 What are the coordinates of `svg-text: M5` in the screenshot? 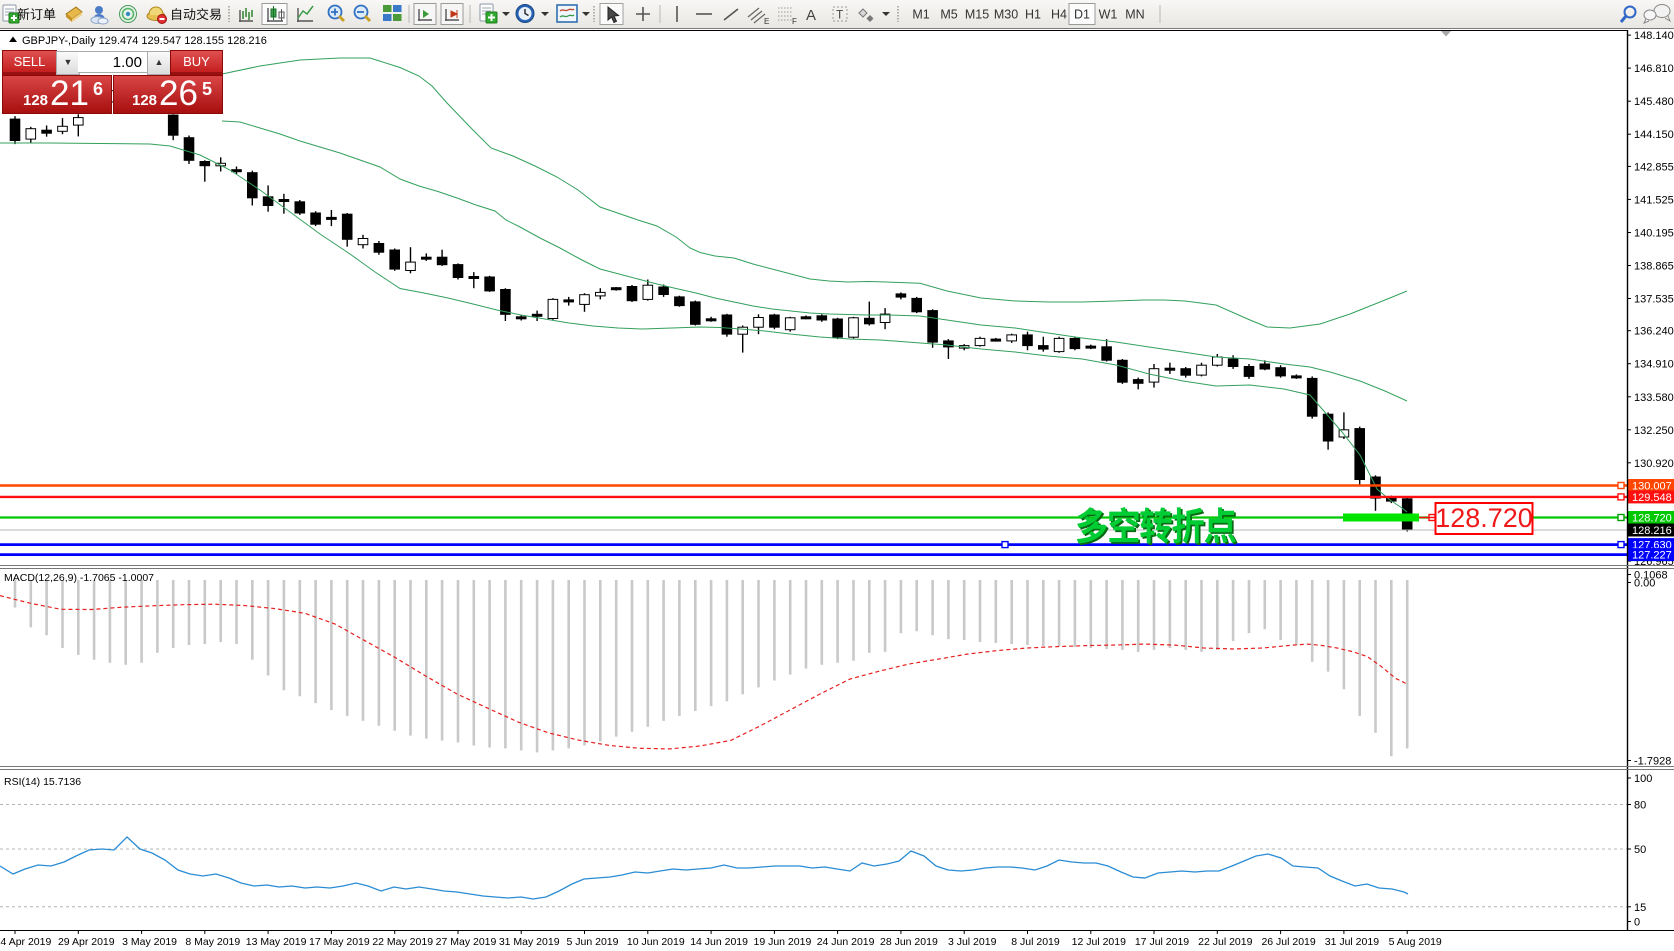 It's located at (948, 15).